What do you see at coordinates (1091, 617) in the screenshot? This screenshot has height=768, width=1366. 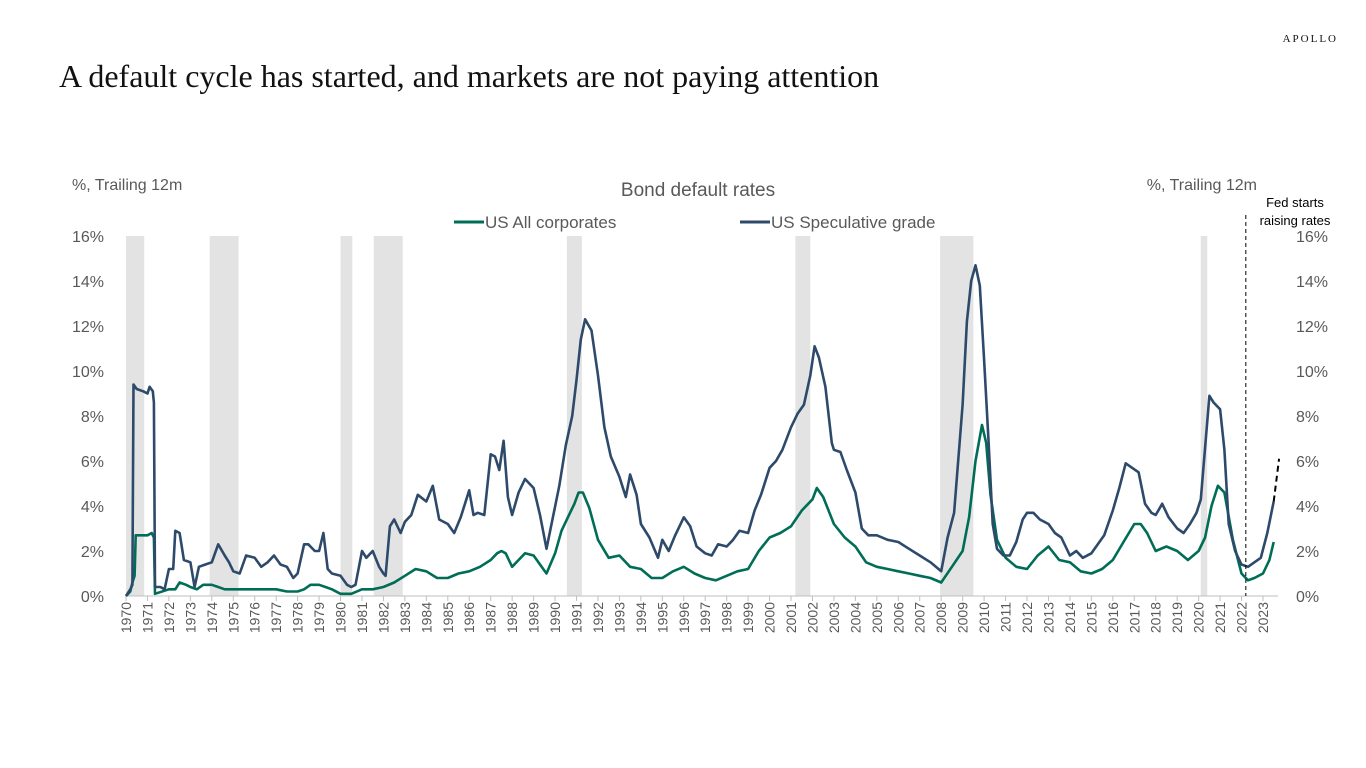 I see `x-tick-label: 2015` at bounding box center [1091, 617].